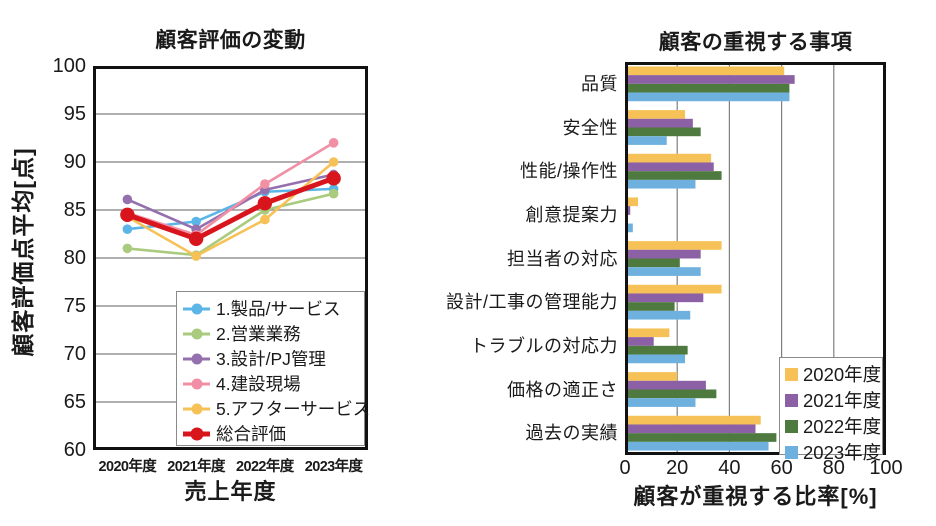 Image resolution: width=936 pixels, height=526 pixels. What do you see at coordinates (265, 467) in the screenshot?
I see `x-tick-label: 2022年度` at bounding box center [265, 467].